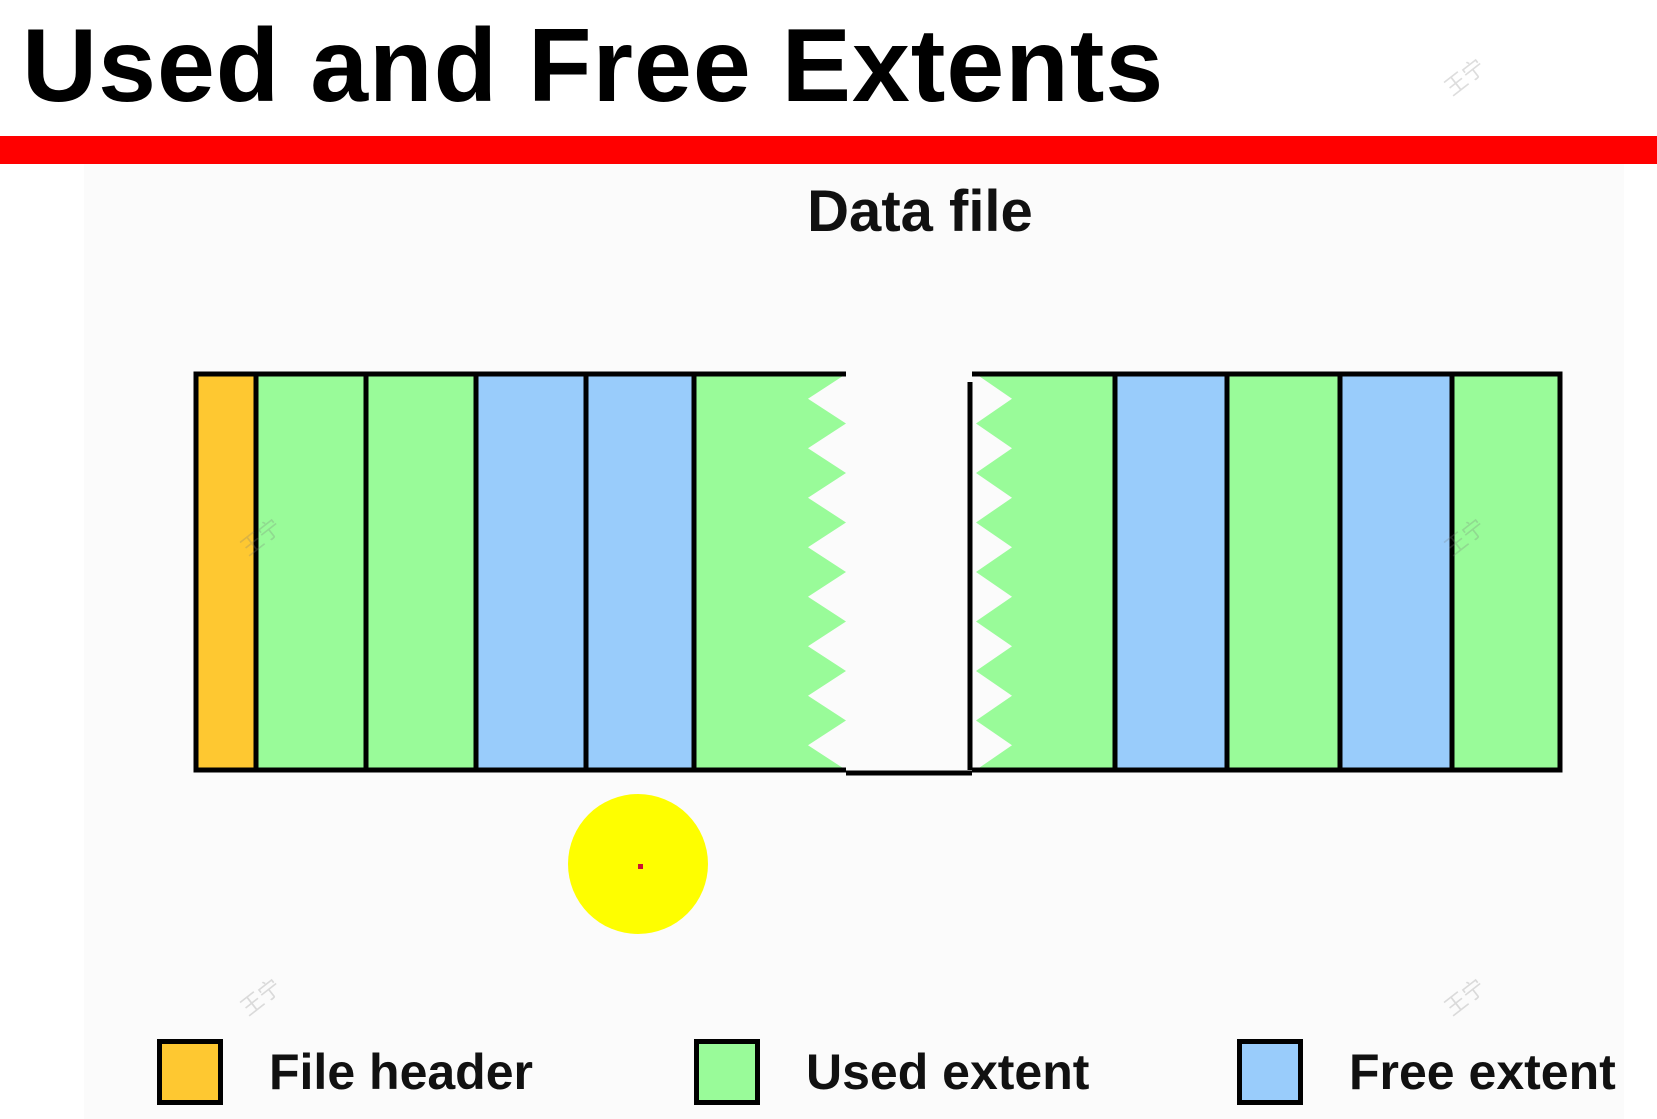 The width and height of the screenshot is (1657, 1119). What do you see at coordinates (401, 1072) in the screenshot?
I see `legend-label-file-header: File header` at bounding box center [401, 1072].